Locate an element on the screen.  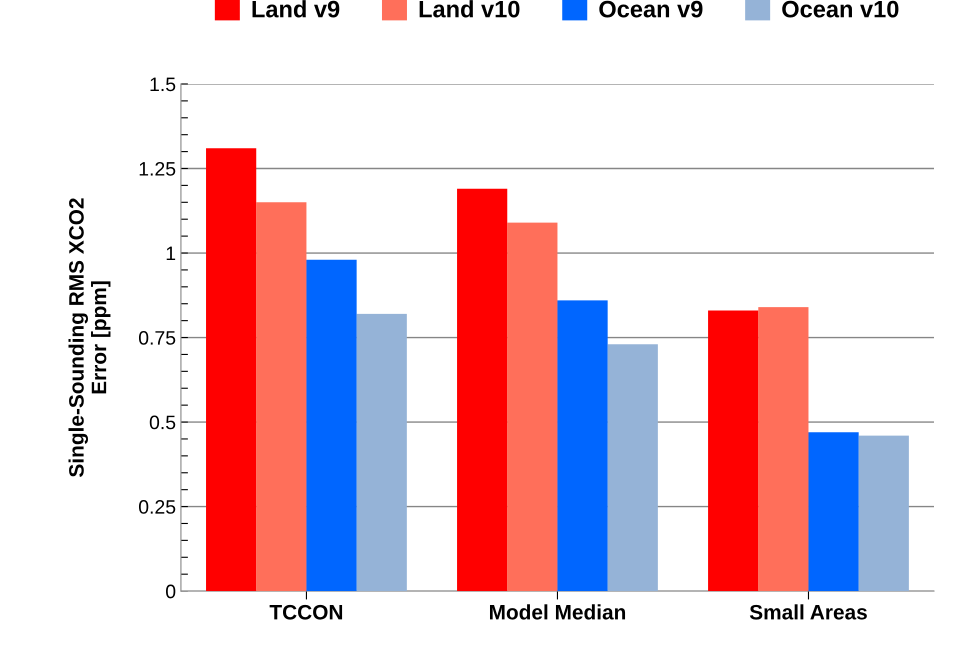
y-tick-label: 0.75 is located at coordinates (157, 338).